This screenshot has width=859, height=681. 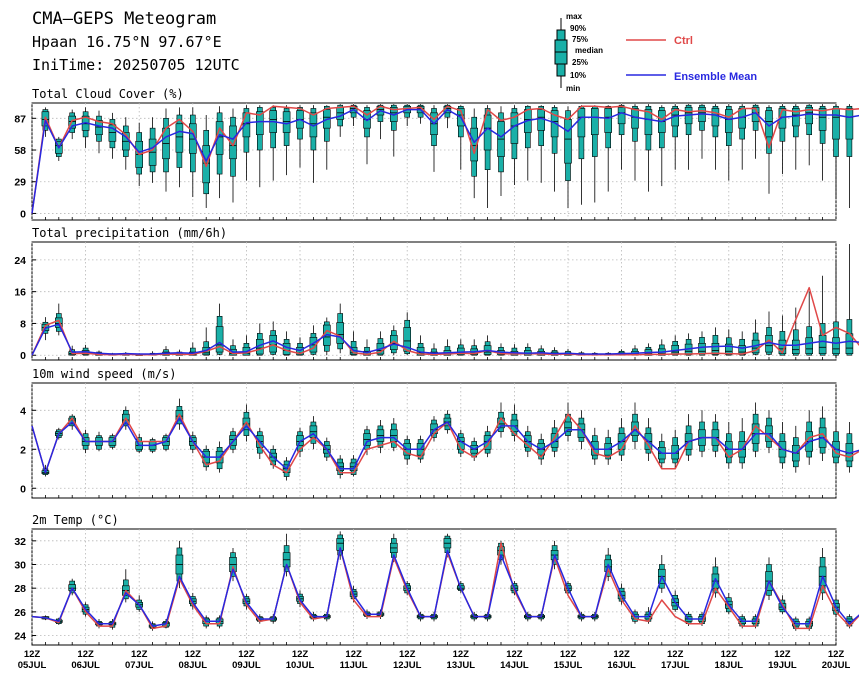 What do you see at coordinates (461, 665) in the screenshot?
I see `x-tick-label-date: 13JUL` at bounding box center [461, 665].